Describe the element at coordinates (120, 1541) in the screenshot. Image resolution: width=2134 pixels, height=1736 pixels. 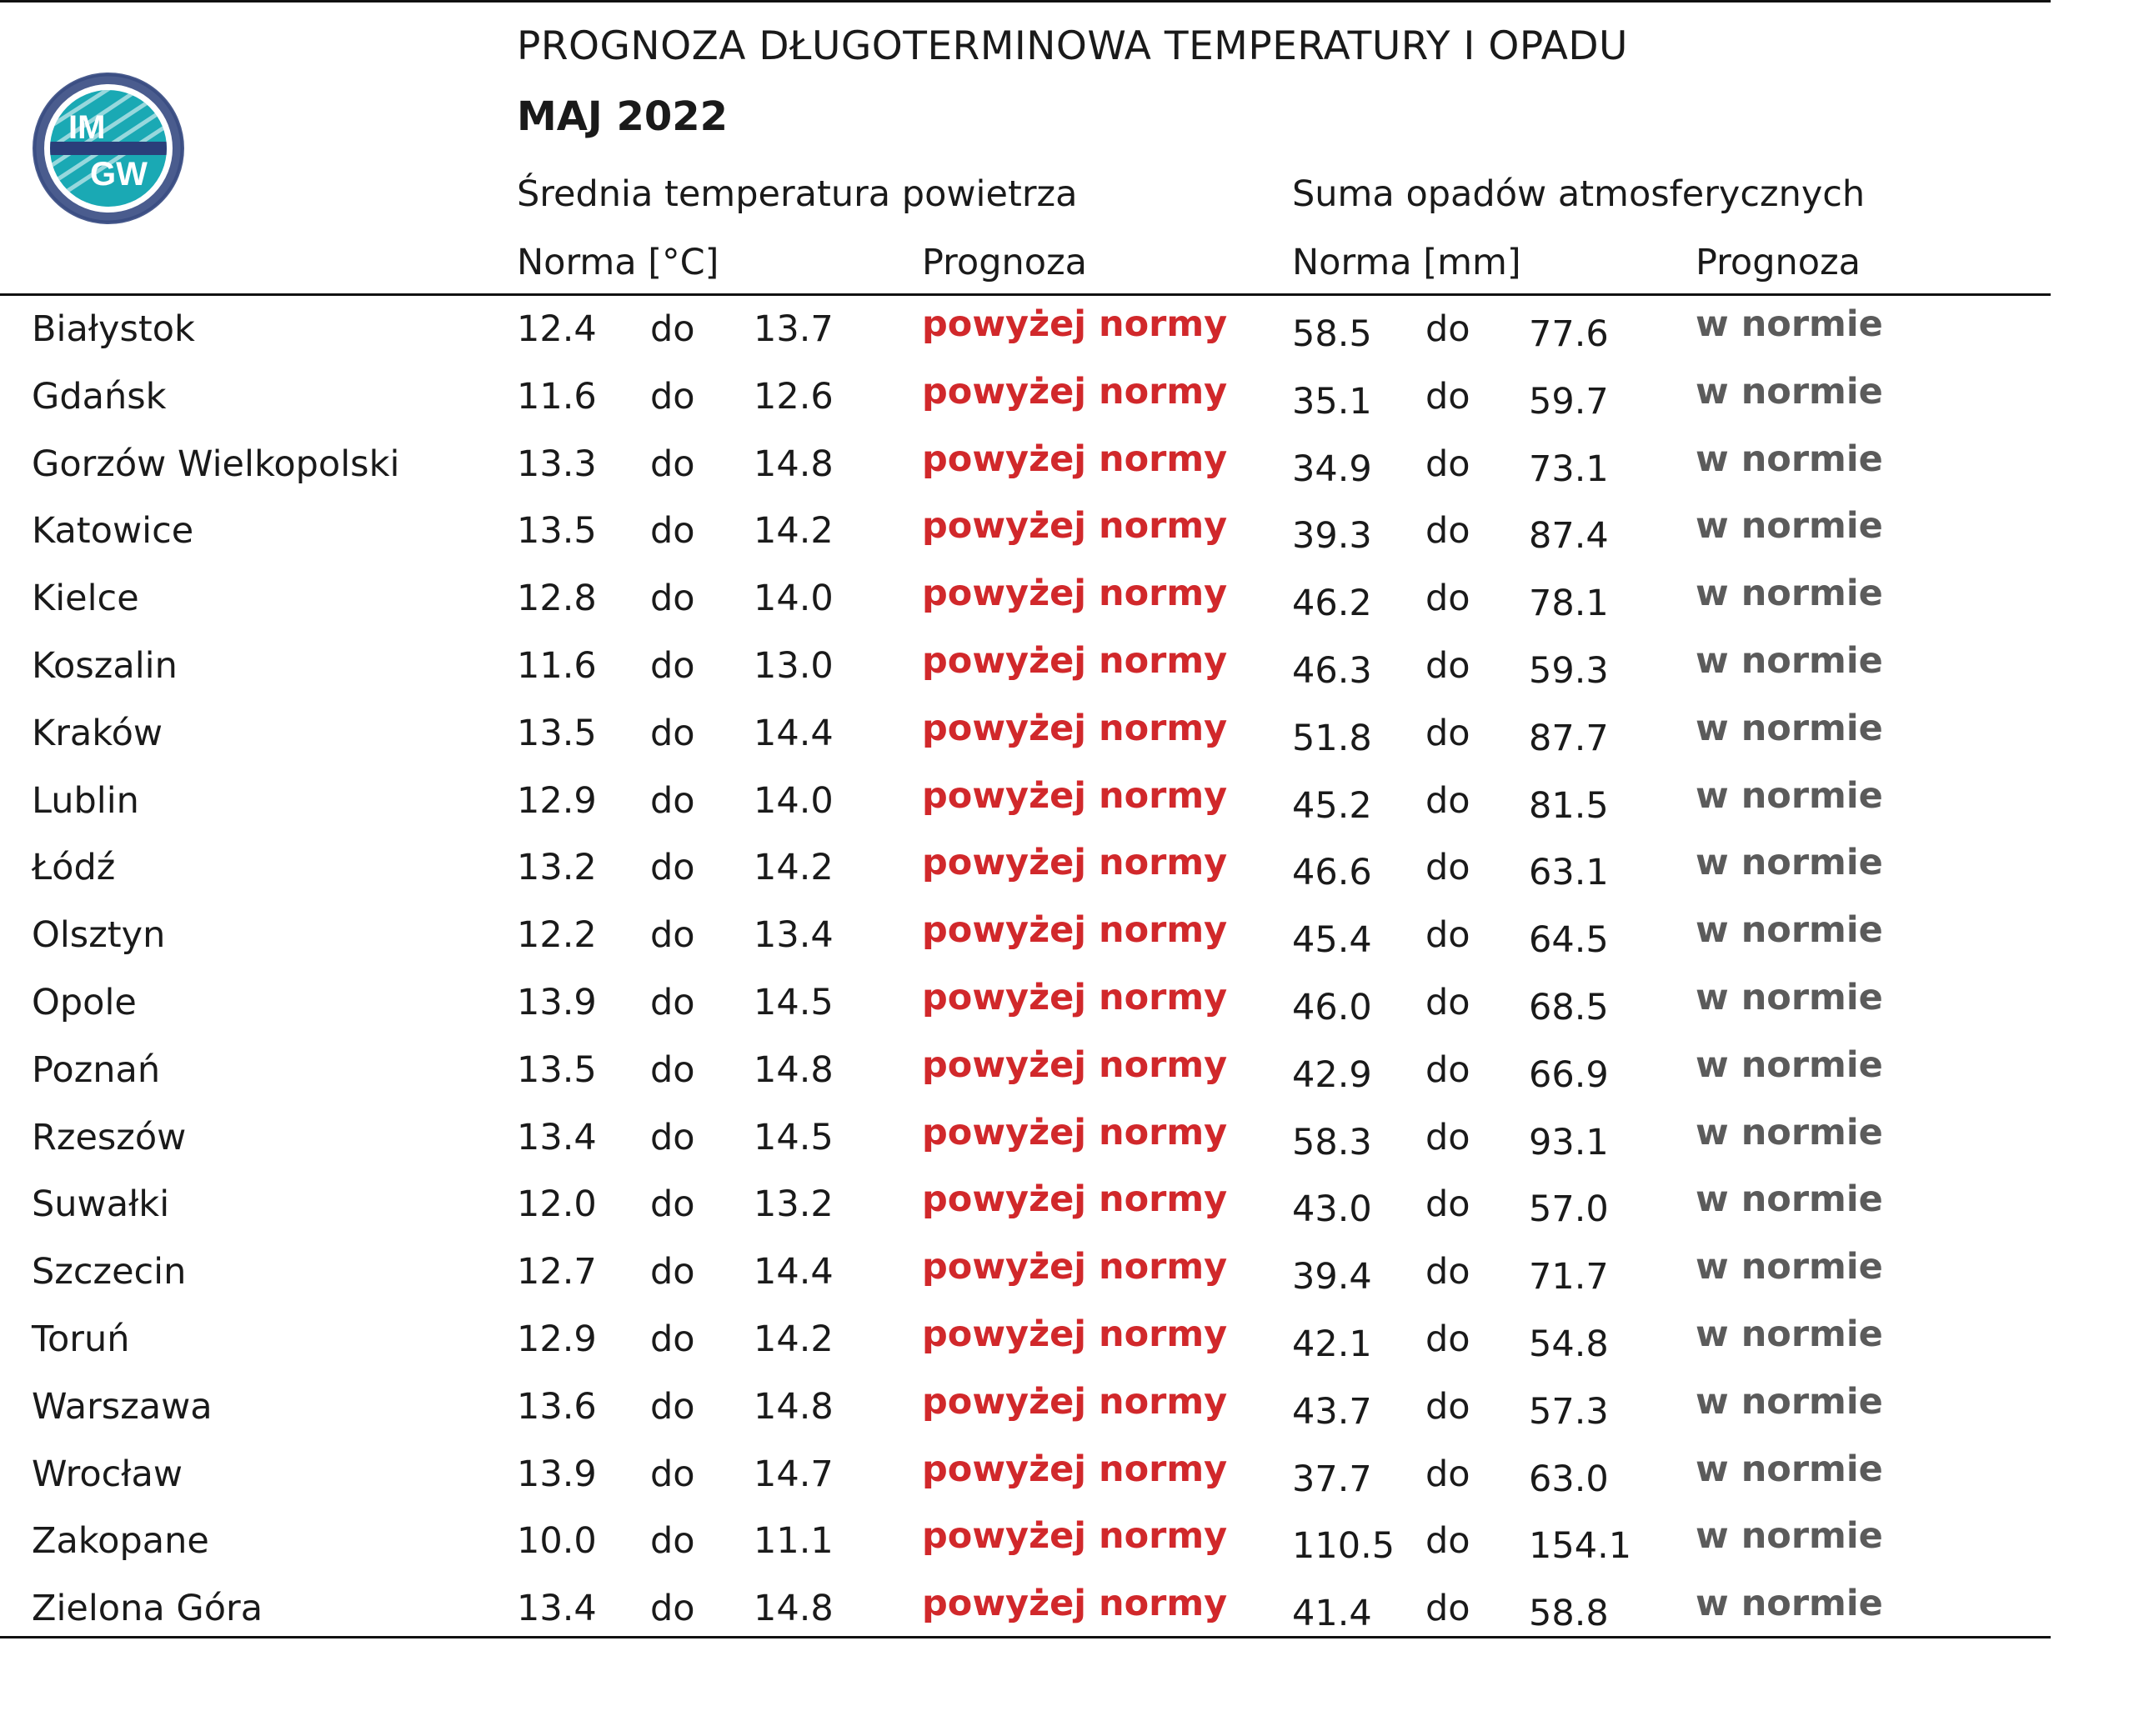
I see `city-name: Zakopane` at that location.